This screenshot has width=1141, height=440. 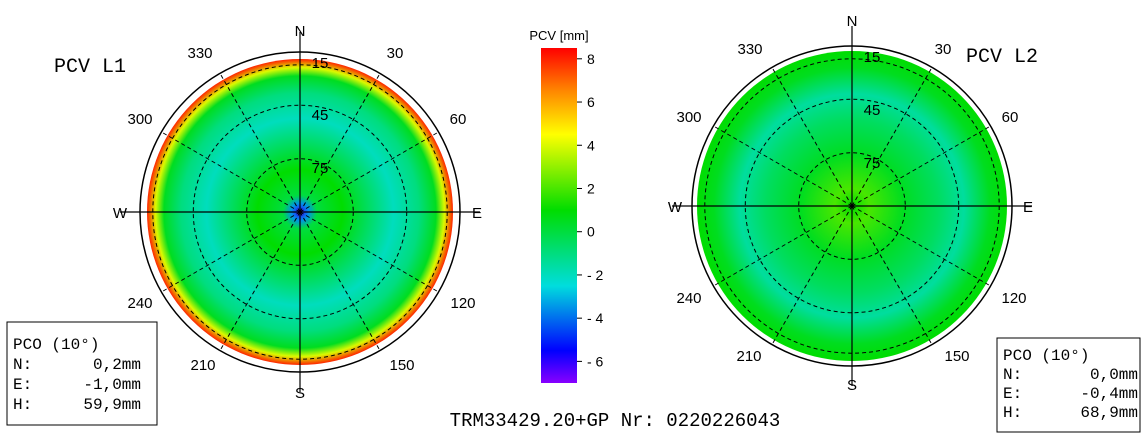 I want to click on pco-header-l2: PCO (10°), so click(x=1046, y=356).